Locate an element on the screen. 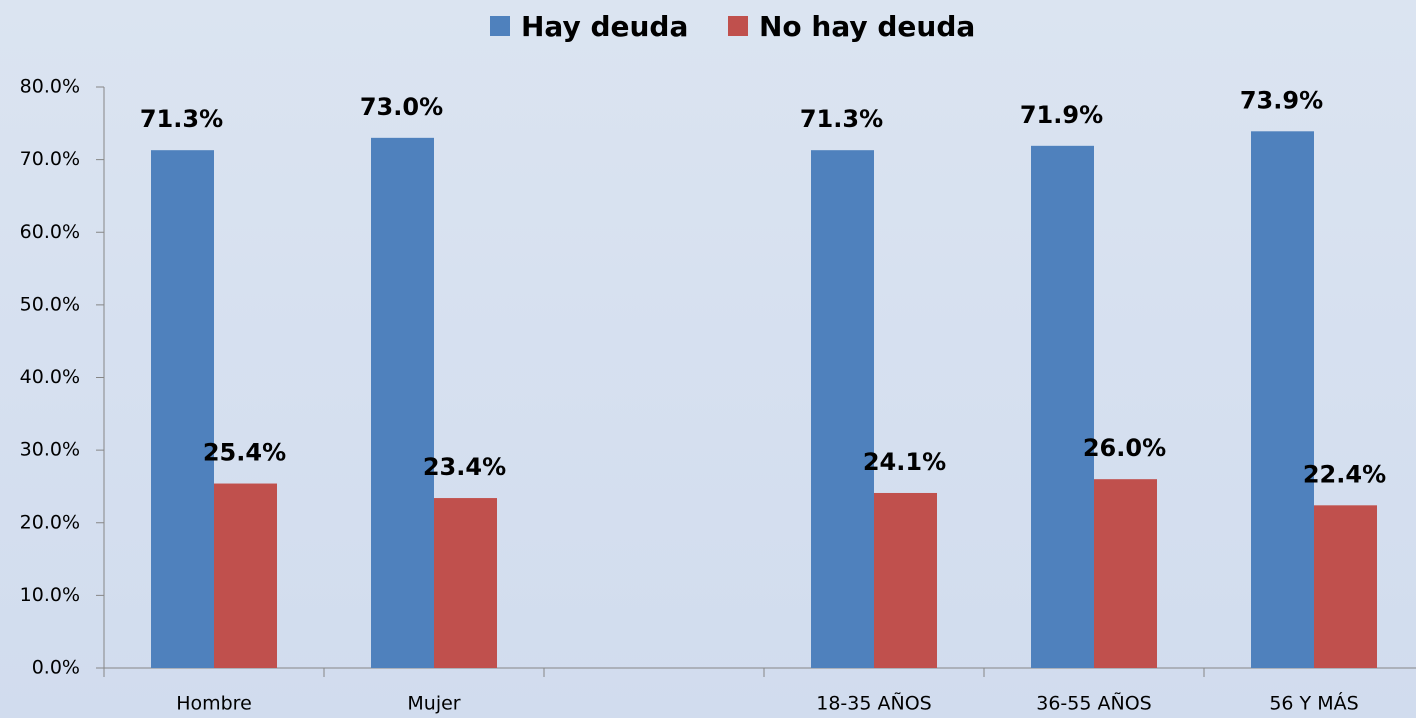 This screenshot has width=1416, height=718. legend-label: No hay deuda is located at coordinates (867, 26).